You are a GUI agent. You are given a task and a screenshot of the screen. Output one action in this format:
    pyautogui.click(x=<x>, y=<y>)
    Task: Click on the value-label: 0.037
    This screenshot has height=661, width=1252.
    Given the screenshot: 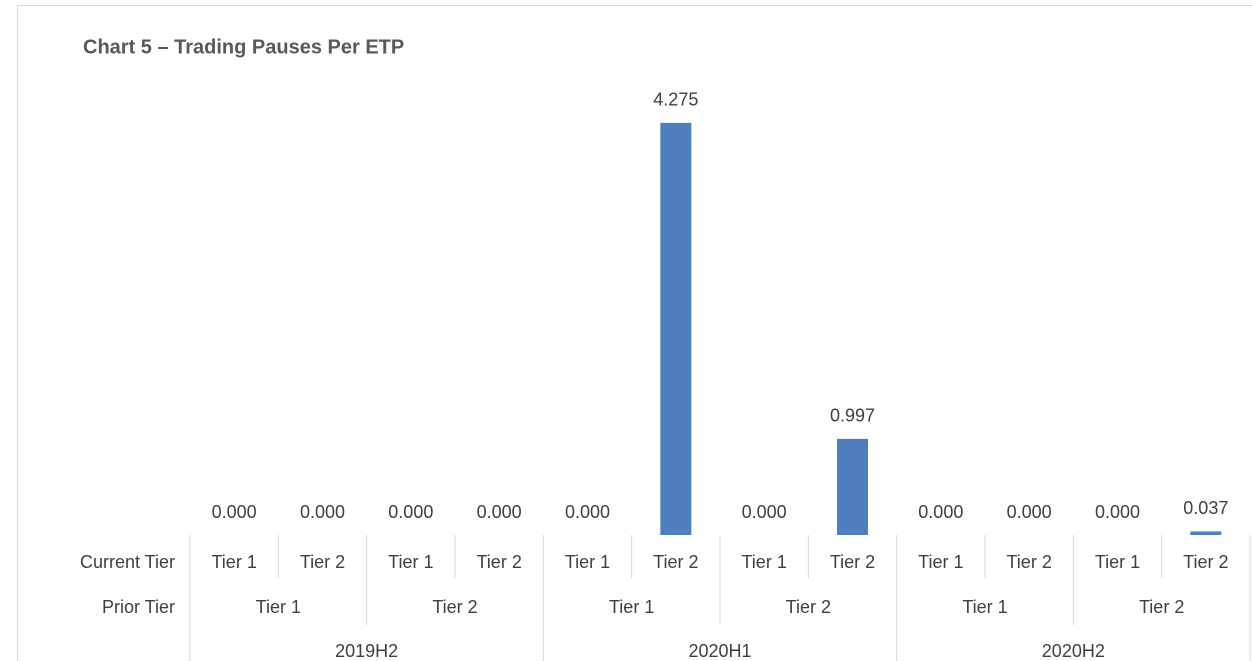 What is the action you would take?
    pyautogui.click(x=1205, y=508)
    